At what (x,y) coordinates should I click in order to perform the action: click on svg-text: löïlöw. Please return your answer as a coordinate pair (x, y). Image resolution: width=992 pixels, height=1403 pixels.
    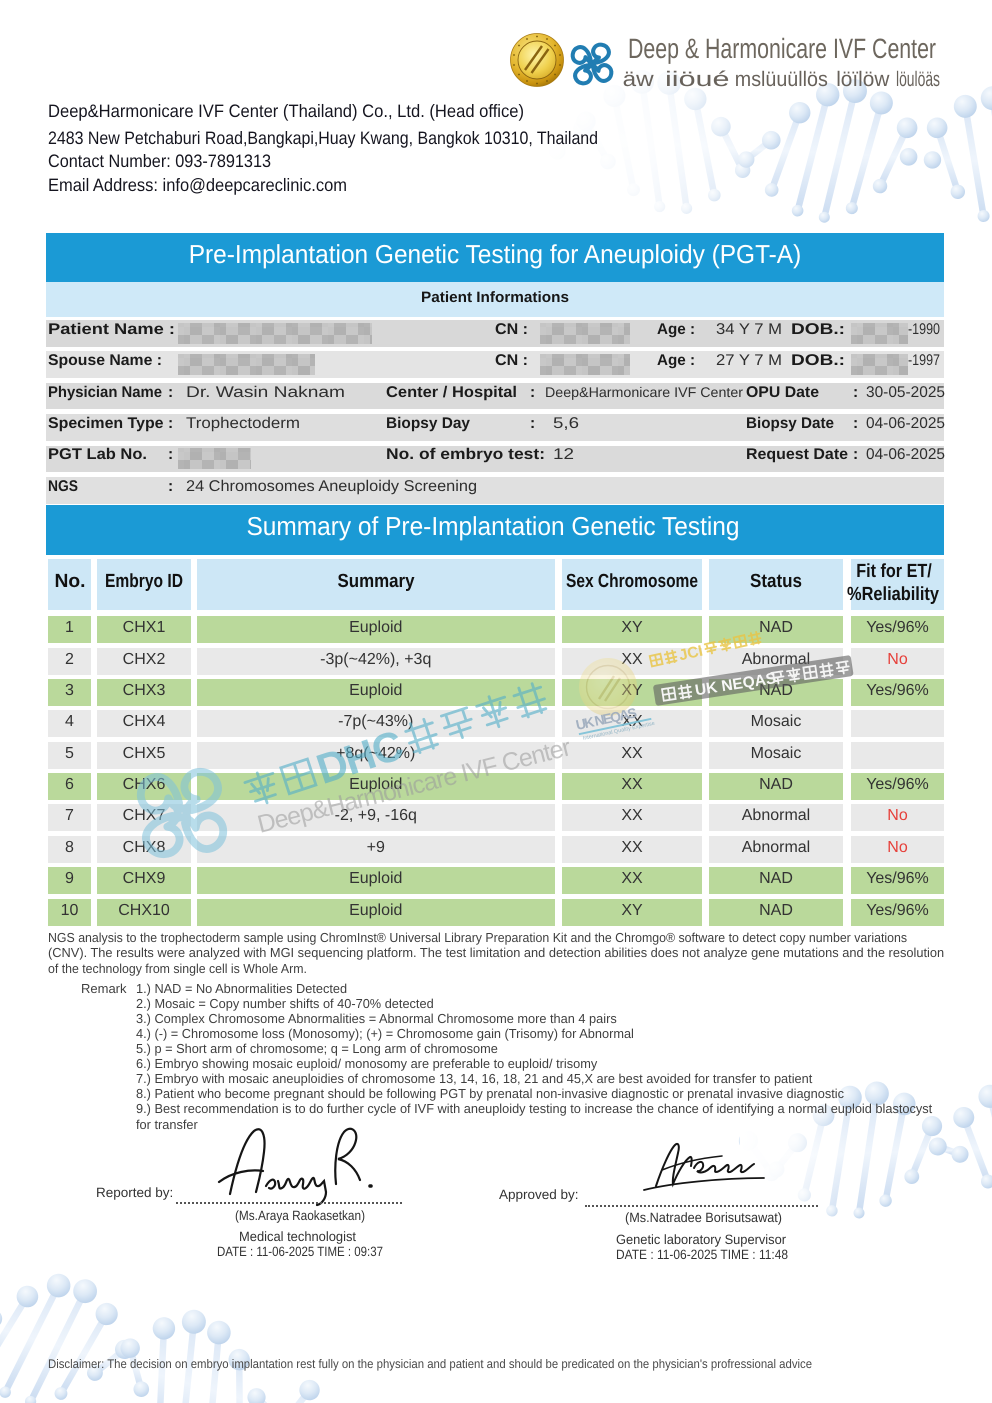
    Looking at the image, I should click on (863, 79).